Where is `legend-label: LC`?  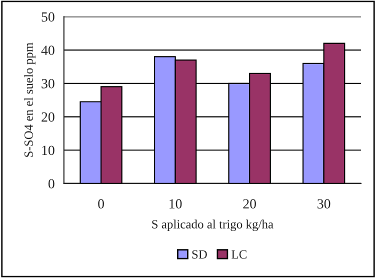 legend-label: LC is located at coordinates (239, 254).